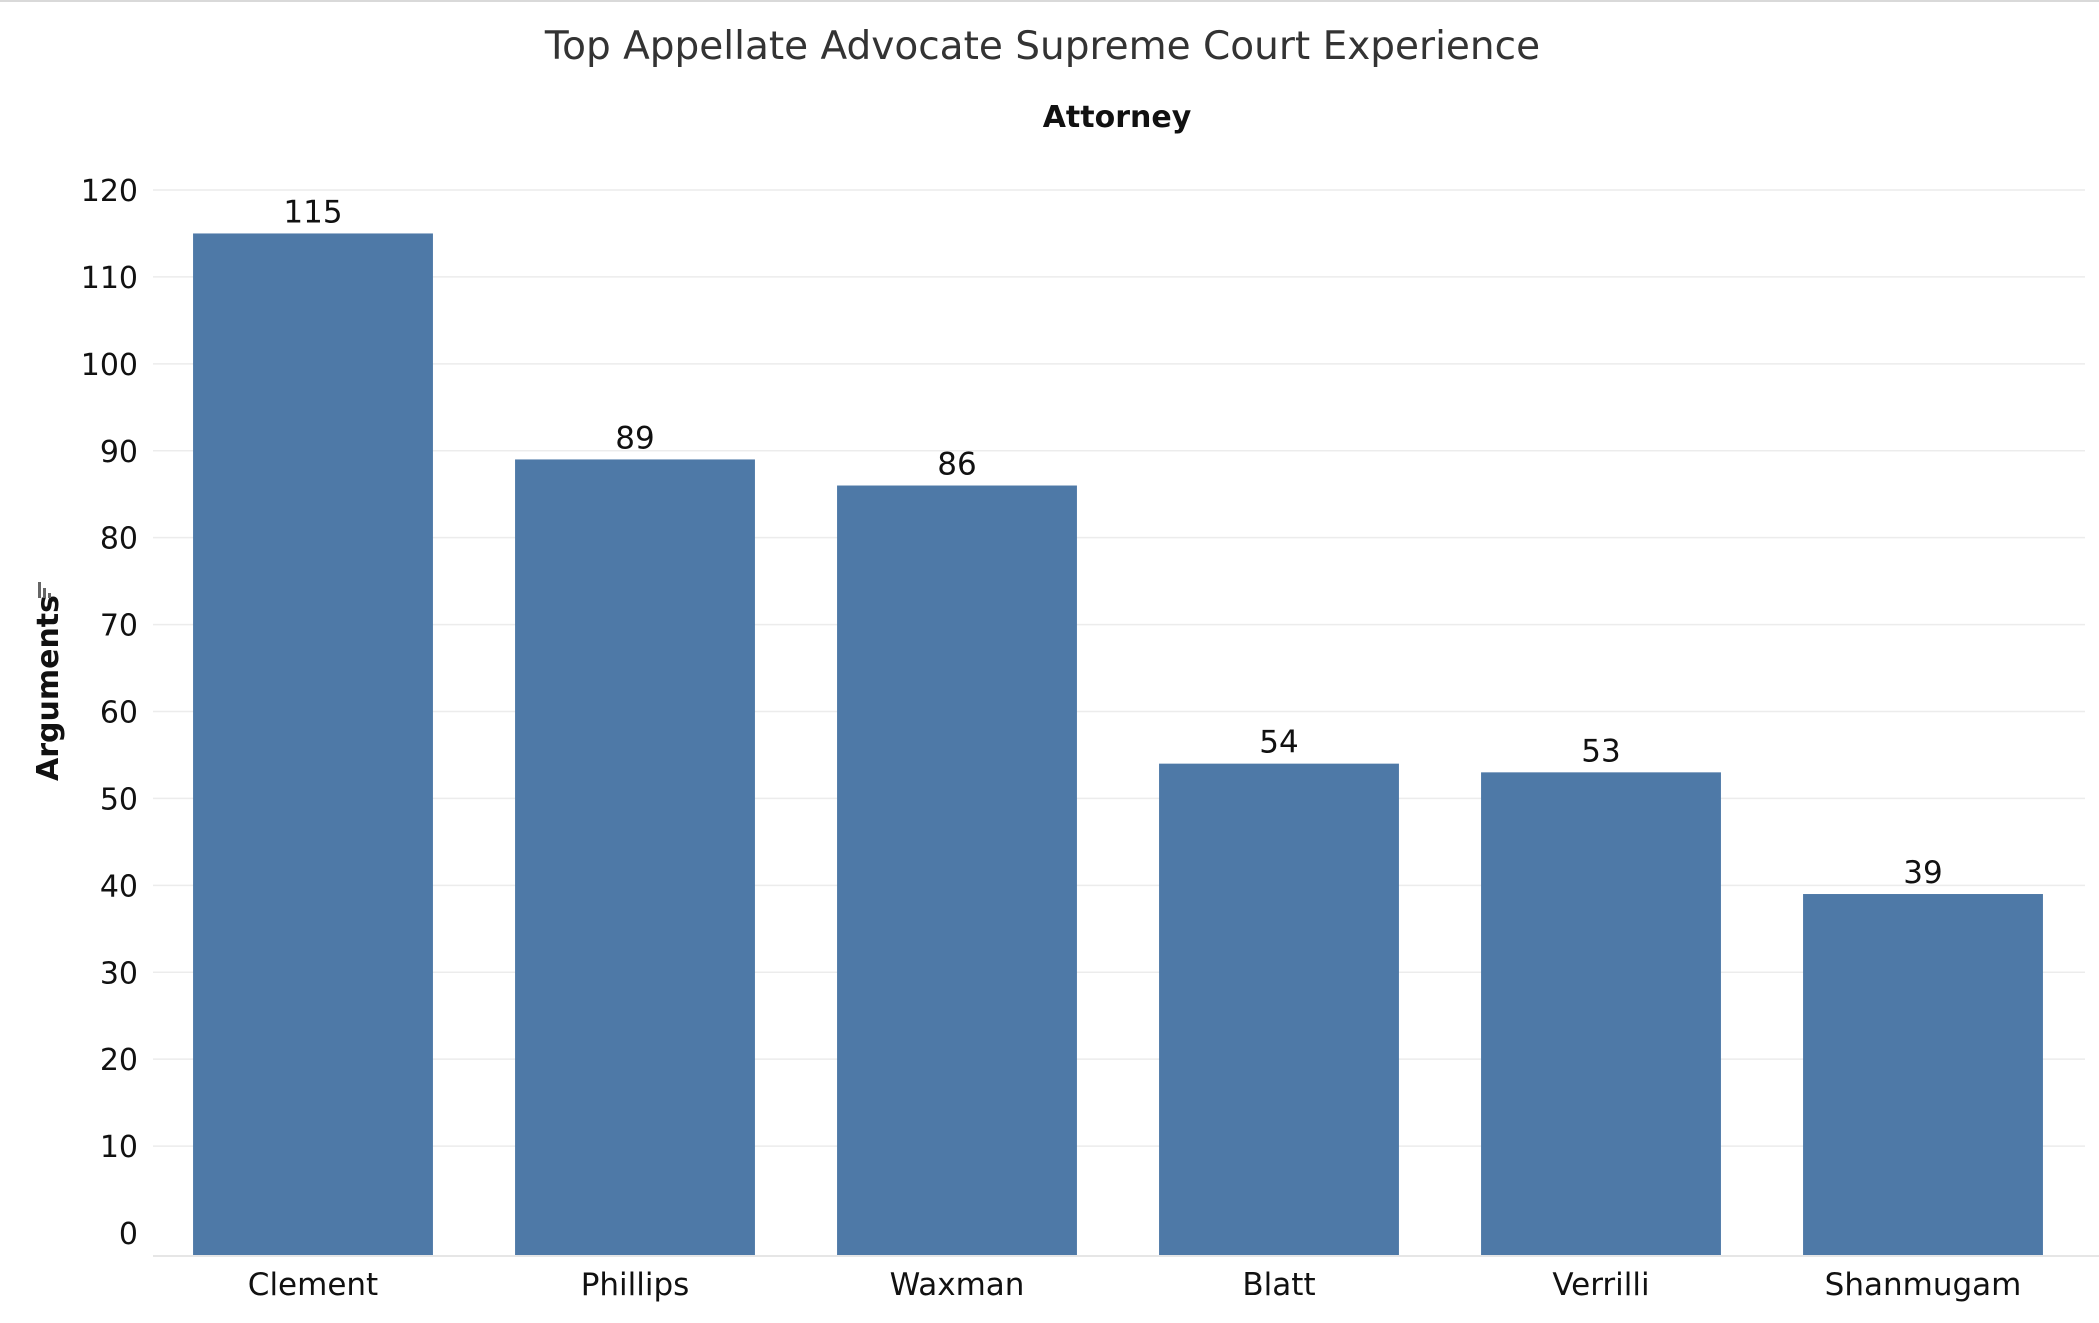  Describe the element at coordinates (1117, 117) in the screenshot. I see `column-header-attorney: Attorney` at that location.